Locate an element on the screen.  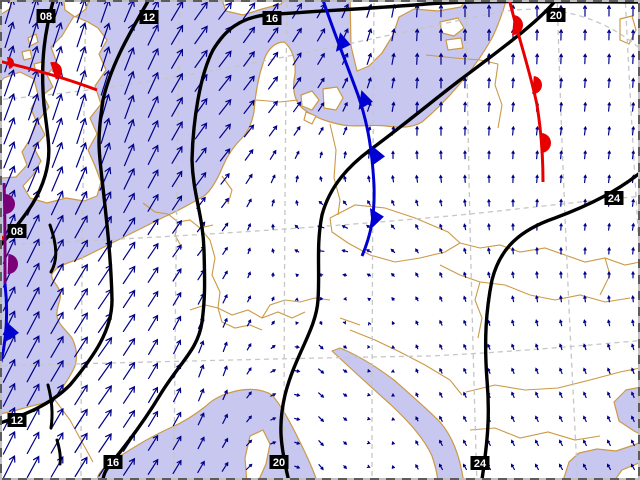
isoline-label-12: 12 is located at coordinates (149, 17).